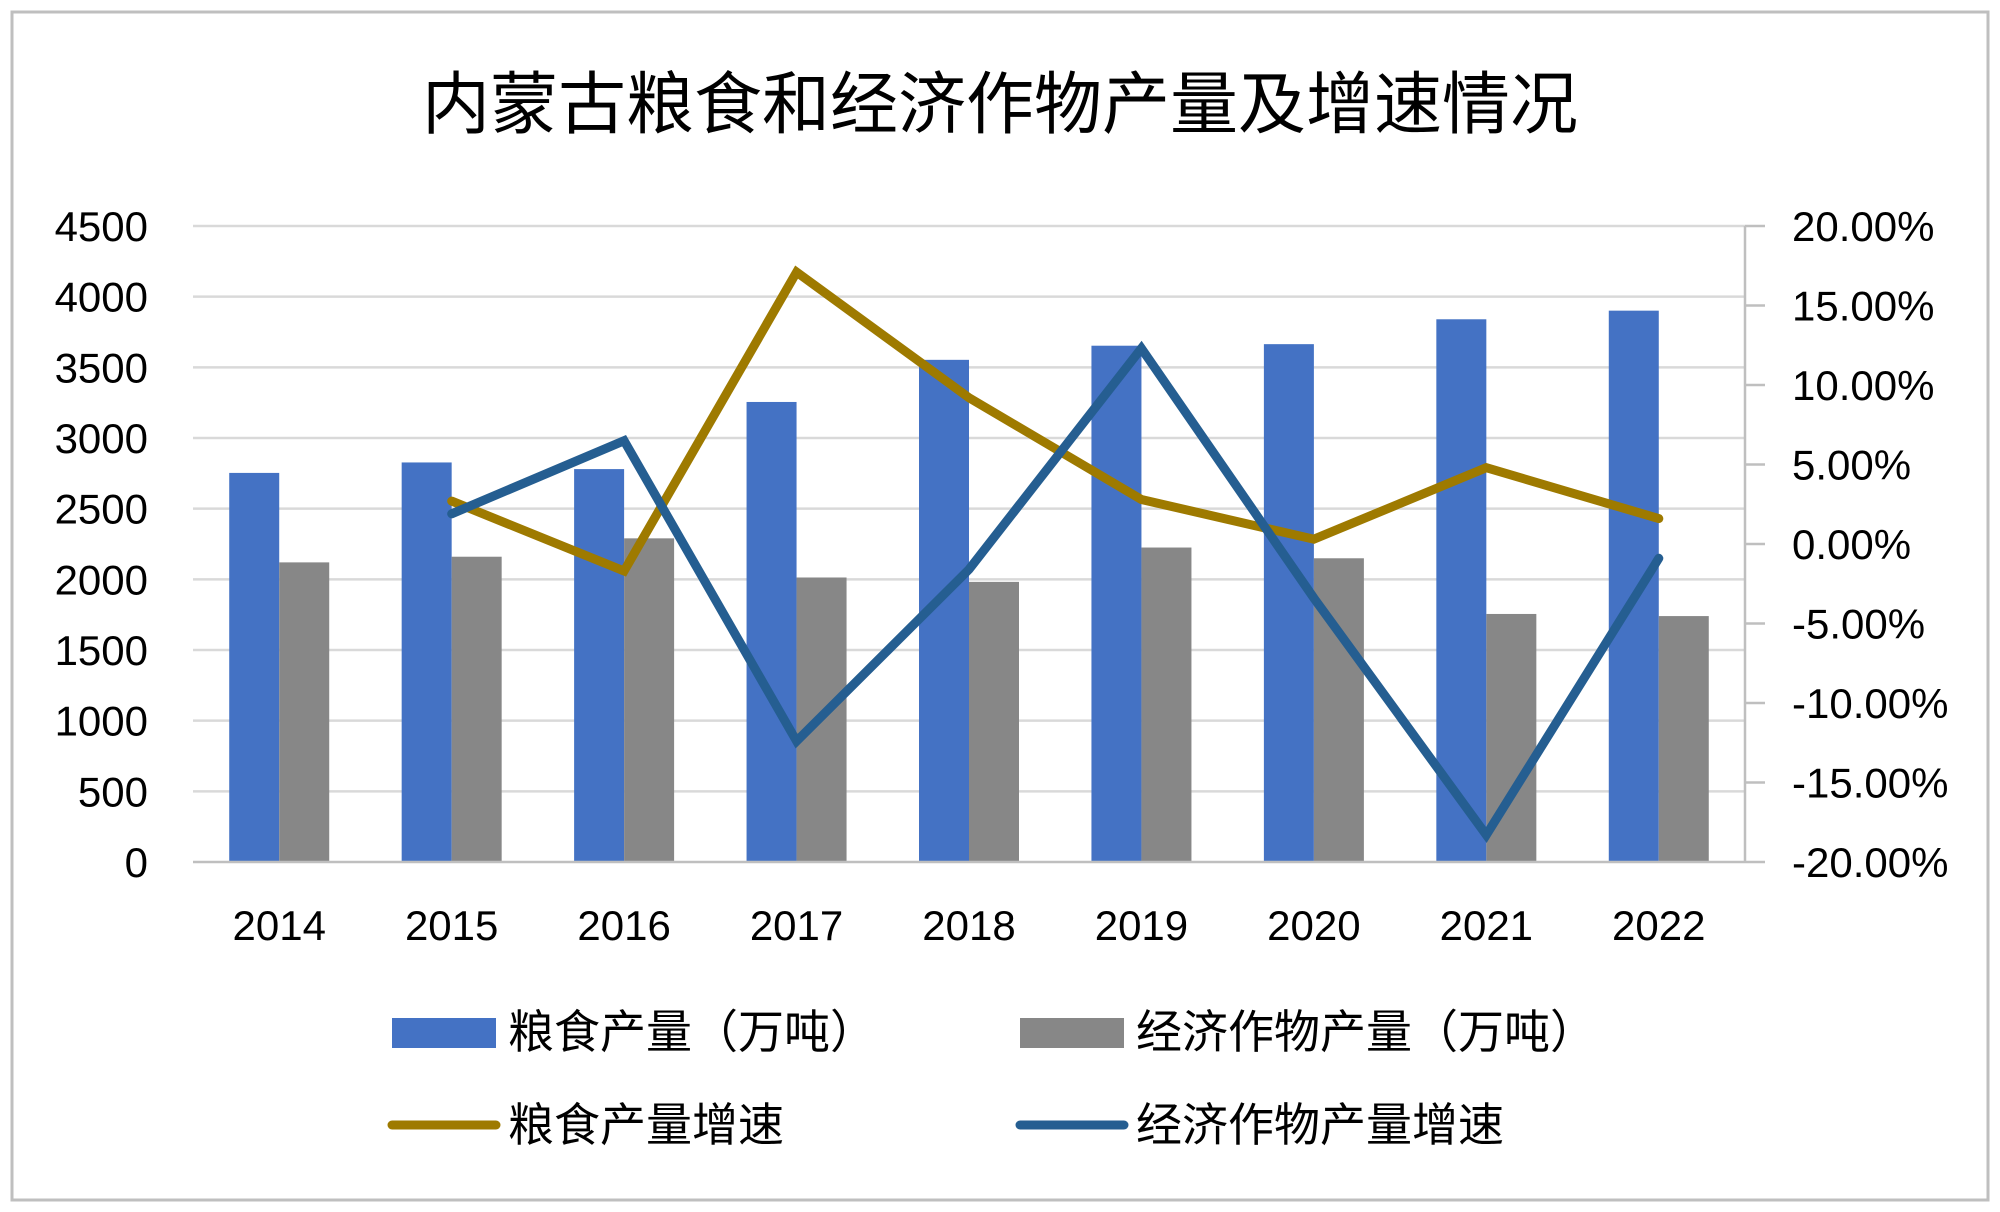  Describe the element at coordinates (1858, 624) in the screenshot. I see `y-right-tick-label: -5.00%` at that location.